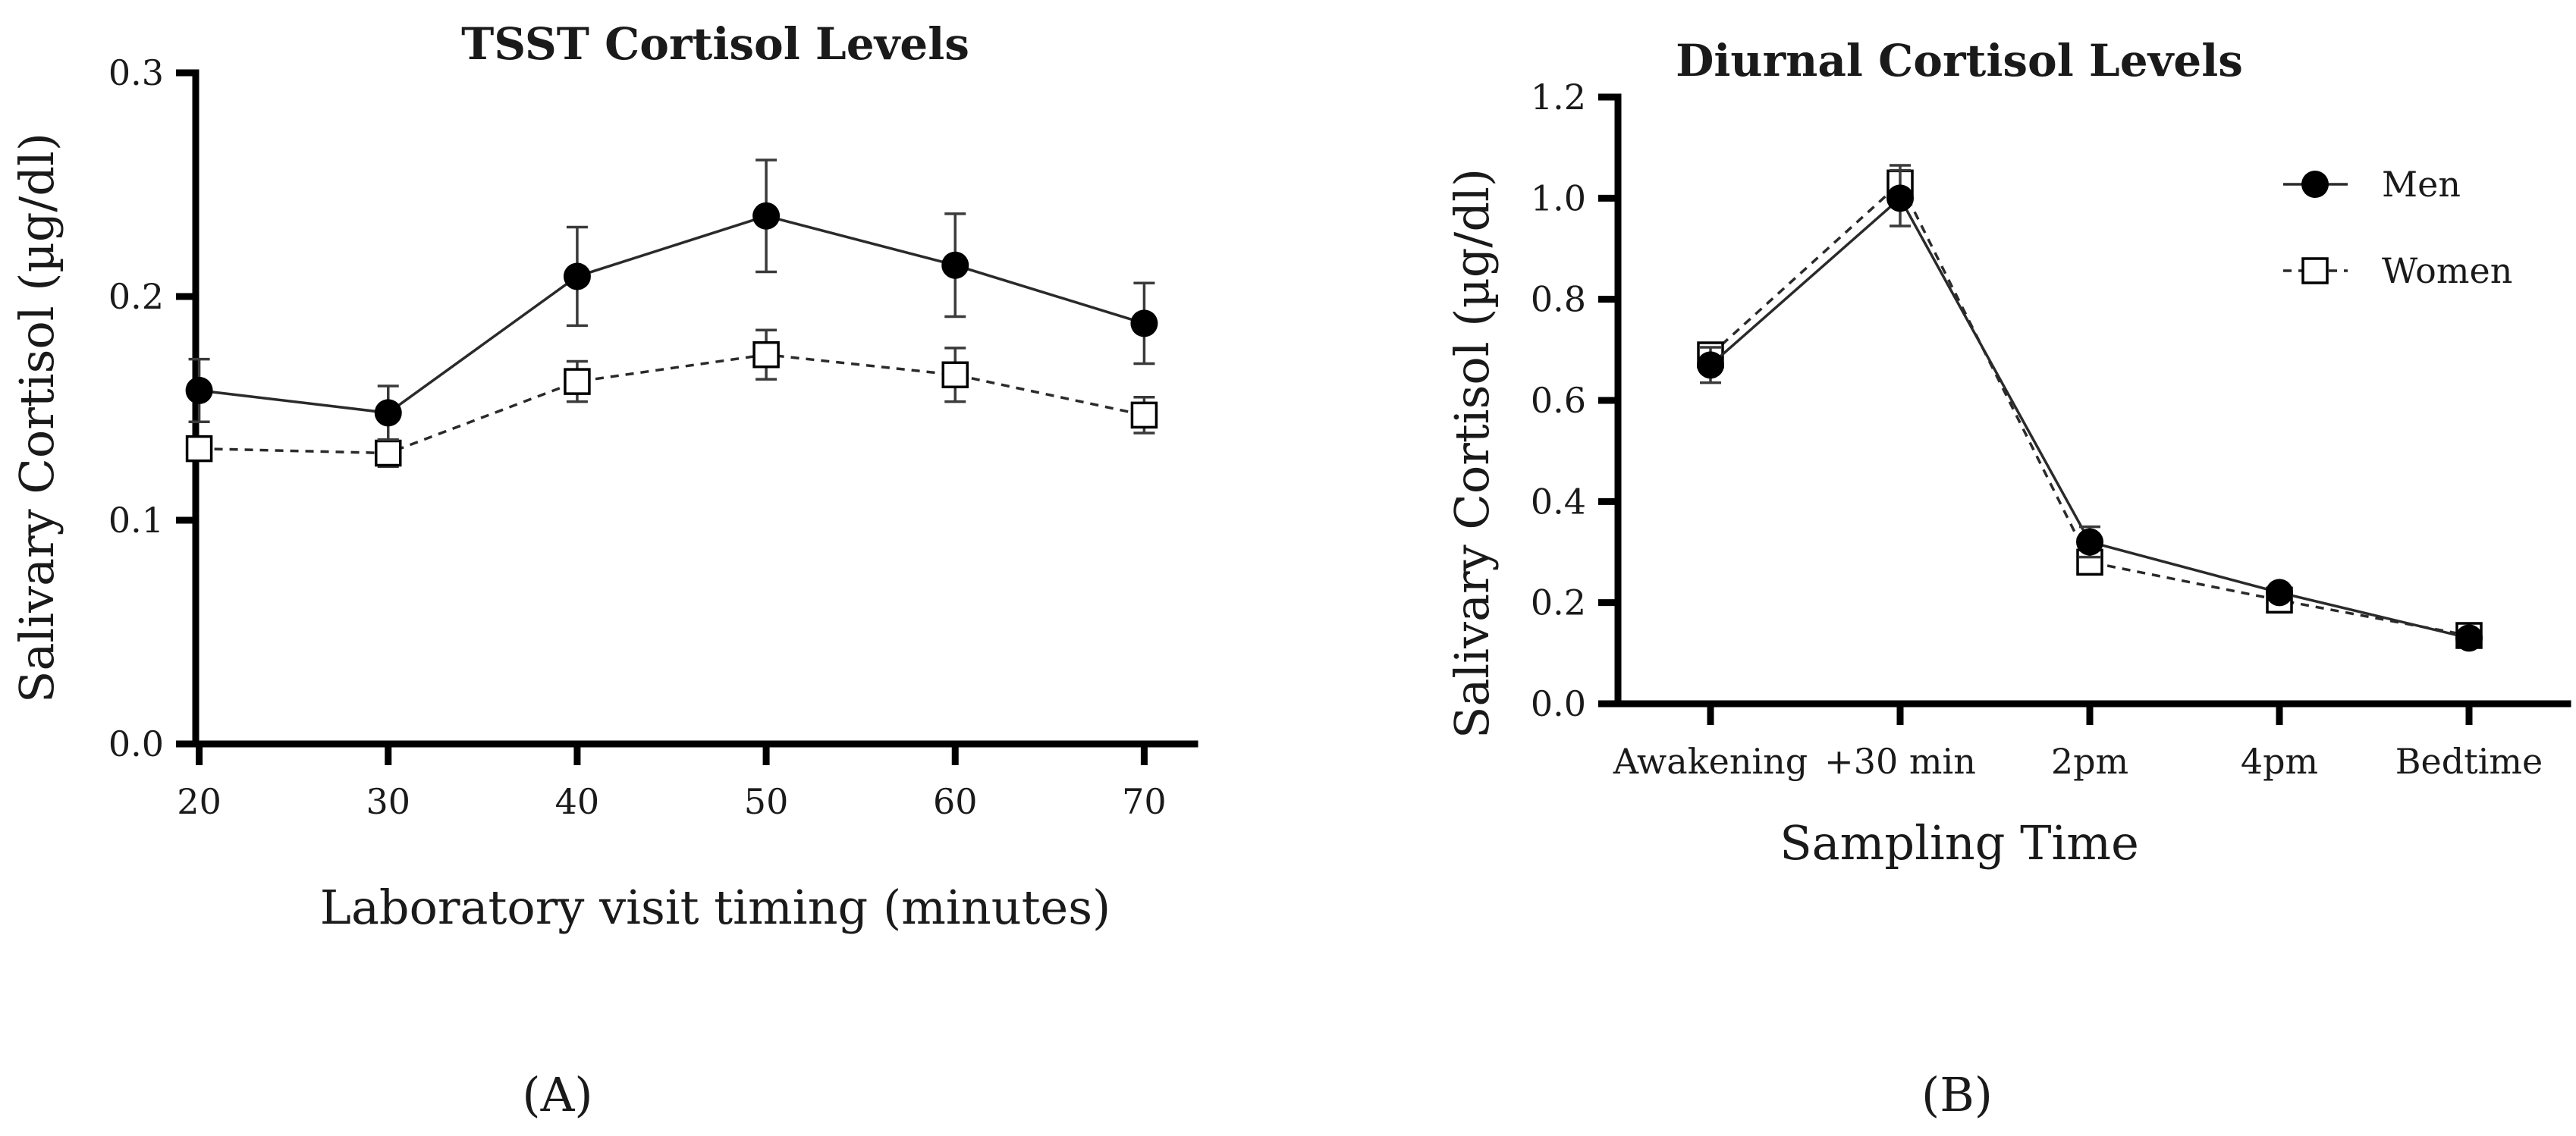 This screenshot has width=2576, height=1136. Describe the element at coordinates (2089, 761) in the screenshot. I see `x-tick-label: 2pm` at that location.